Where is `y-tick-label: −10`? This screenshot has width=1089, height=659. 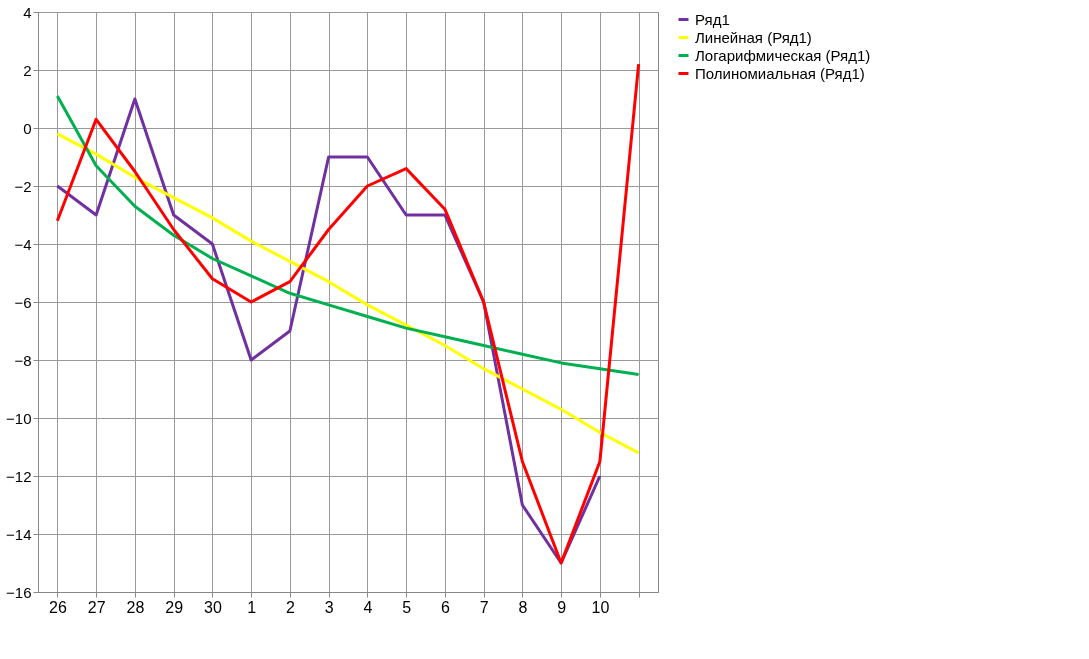
y-tick-label: −10 is located at coordinates (19, 418).